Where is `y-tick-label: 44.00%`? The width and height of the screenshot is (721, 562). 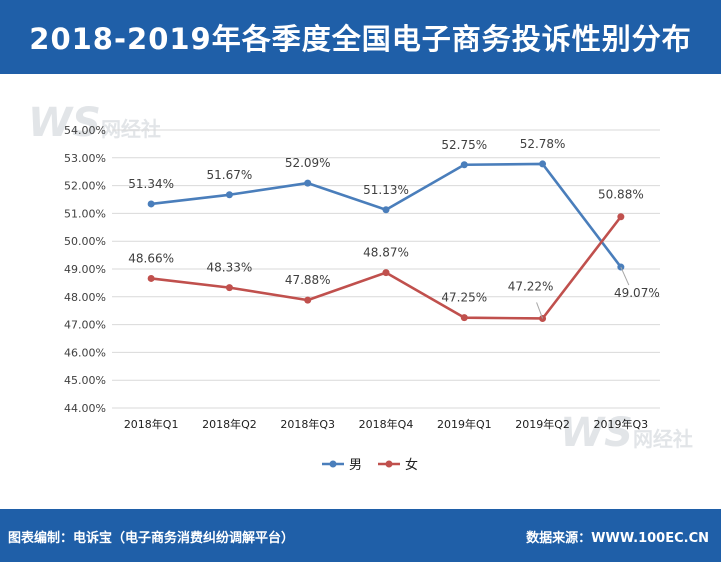
y-tick-label: 44.00% is located at coordinates (85, 408).